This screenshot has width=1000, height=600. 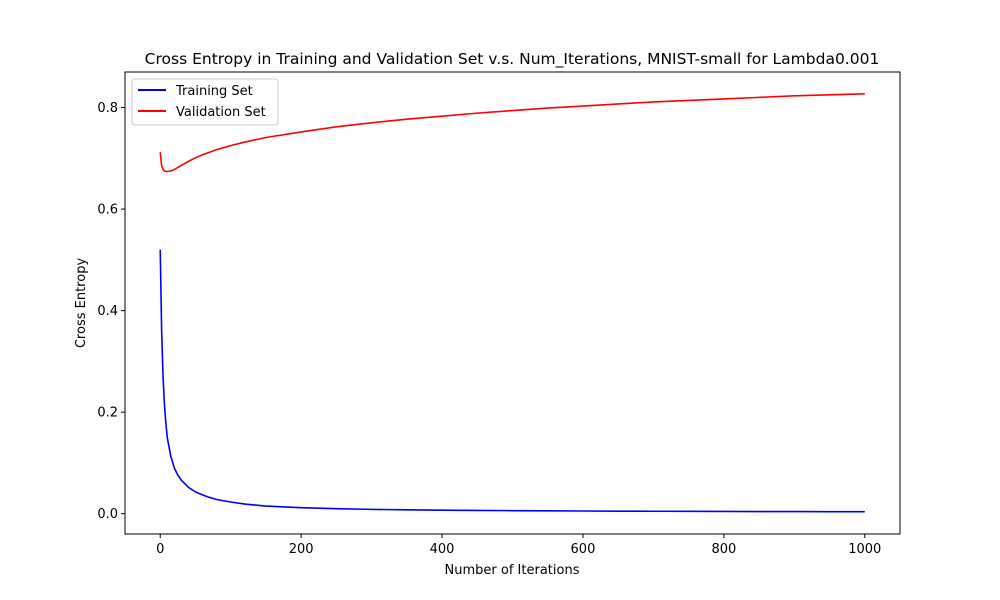 I want to click on y-axis-label: Cross Entropy, so click(x=81, y=303).